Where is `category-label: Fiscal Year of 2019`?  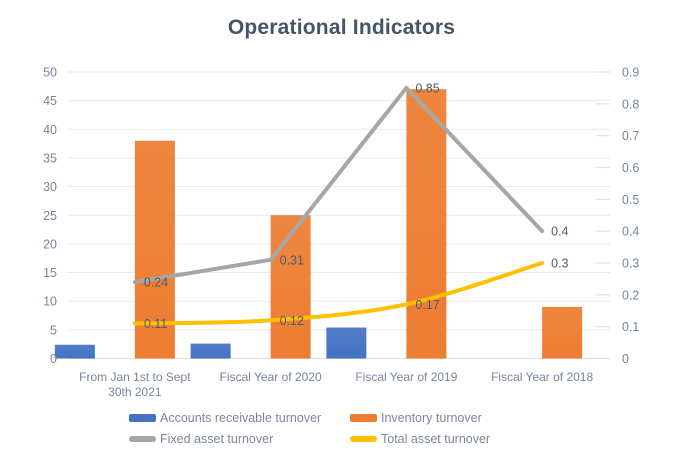 category-label: Fiscal Year of 2019 is located at coordinates (406, 377).